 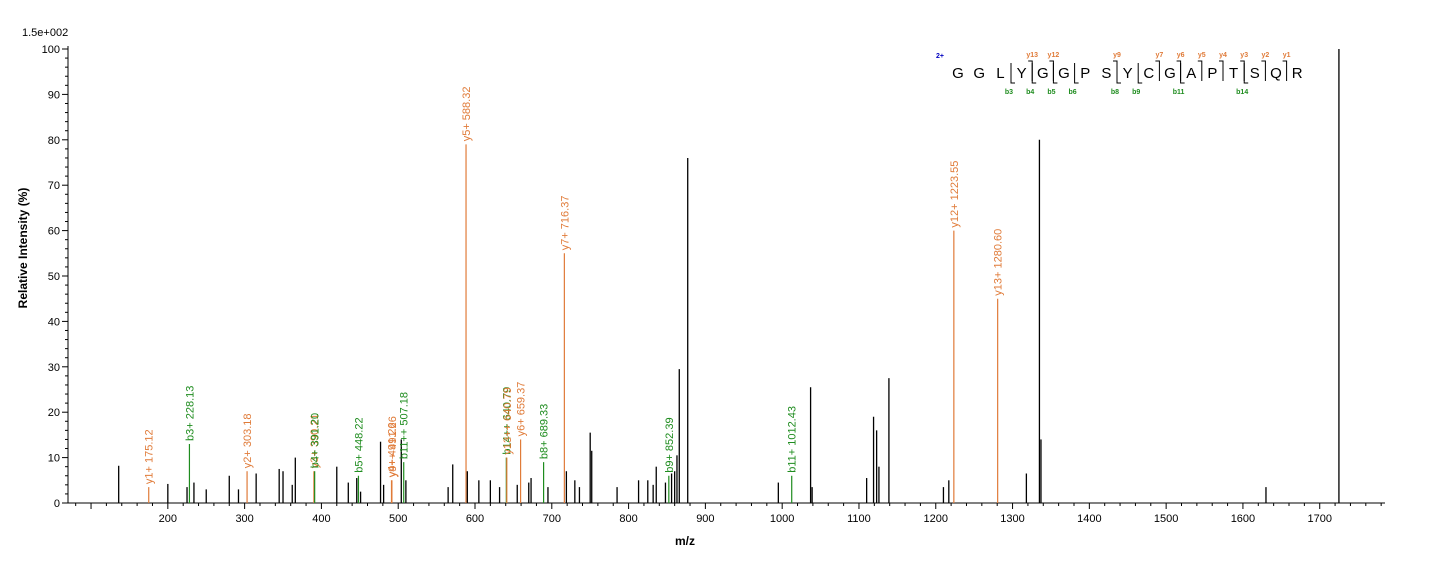 What do you see at coordinates (552, 519) in the screenshot?
I see `x-tick-label: 700` at bounding box center [552, 519].